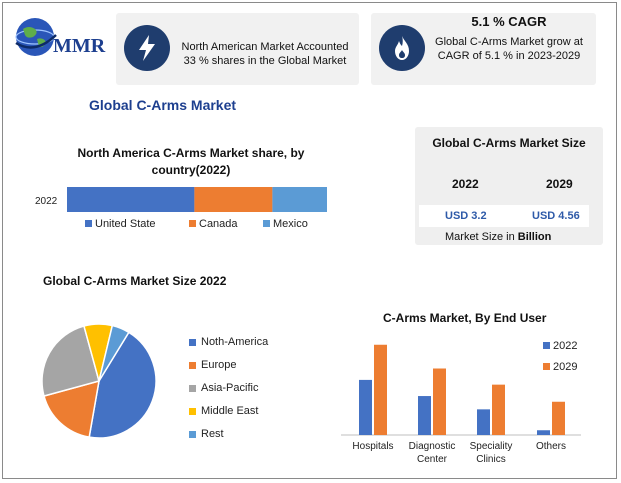 Image resolution: width=621 pixels, height=483 pixels. What do you see at coordinates (79, 46) in the screenshot?
I see `brand-name: MMR` at bounding box center [79, 46].